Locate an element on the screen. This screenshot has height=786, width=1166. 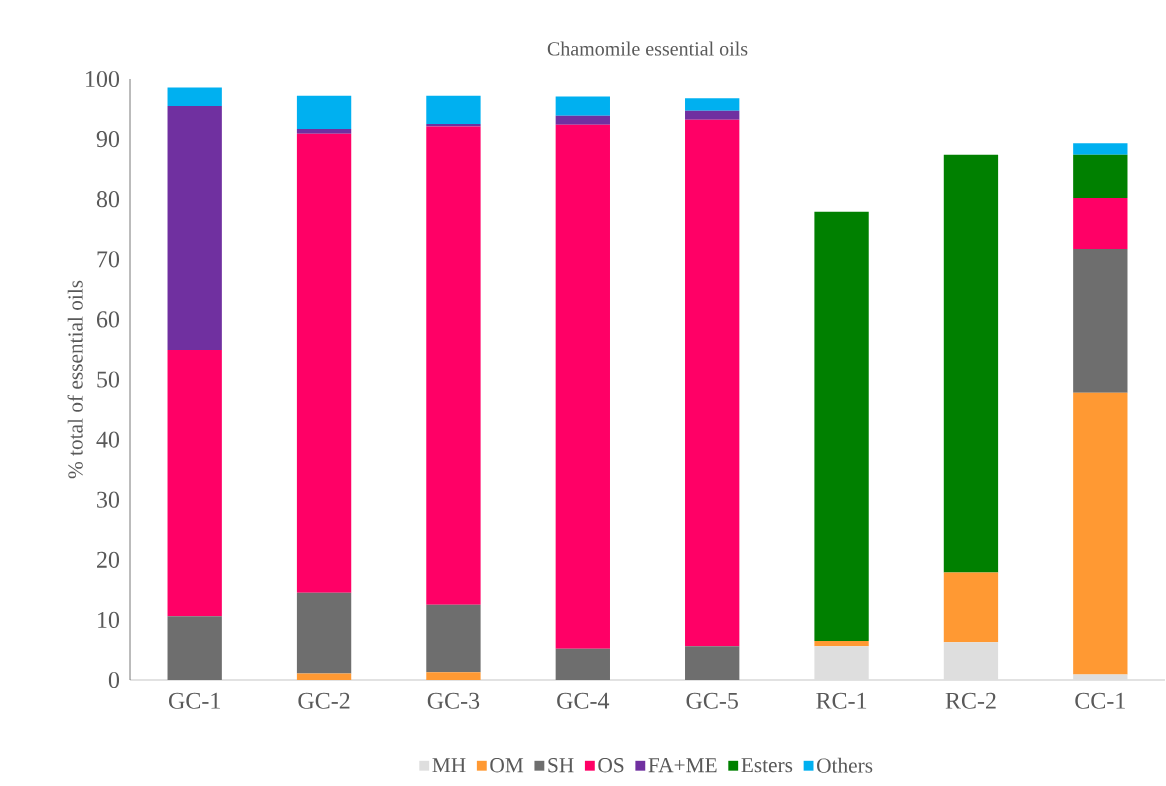
y-tick-label: 30 is located at coordinates (108, 499).